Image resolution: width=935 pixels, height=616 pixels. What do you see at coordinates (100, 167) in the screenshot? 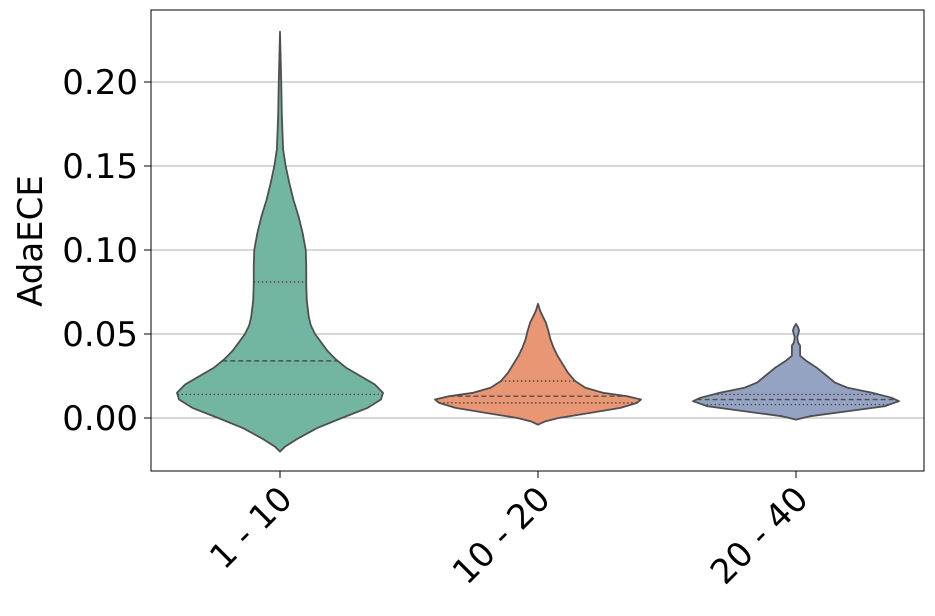
I see `y-tick-label: 0.15` at bounding box center [100, 167].